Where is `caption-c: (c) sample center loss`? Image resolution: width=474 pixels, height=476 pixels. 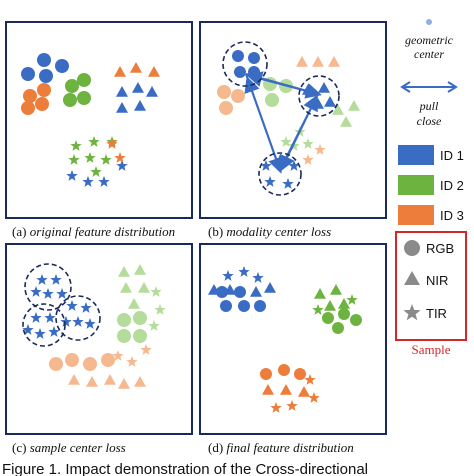 caption-c: (c) sample center loss is located at coordinates (69, 447).